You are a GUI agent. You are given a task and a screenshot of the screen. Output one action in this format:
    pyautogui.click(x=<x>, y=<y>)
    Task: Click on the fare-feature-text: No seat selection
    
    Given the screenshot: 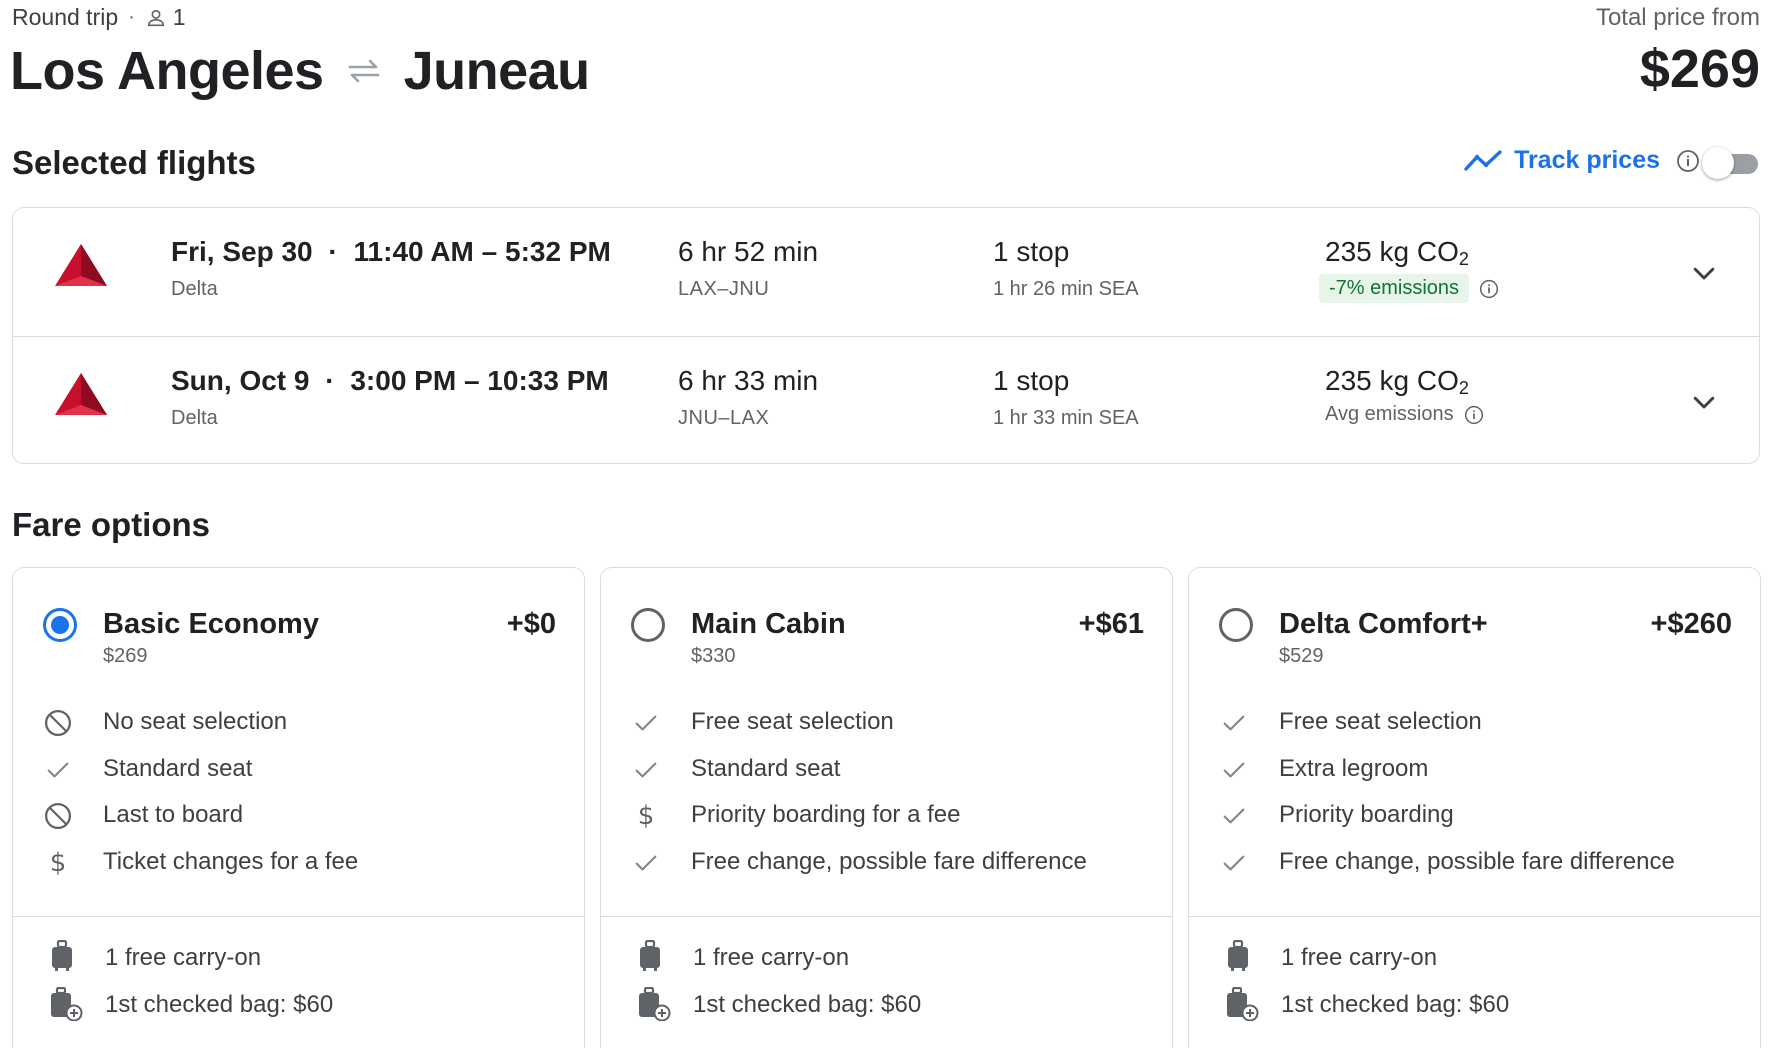 What is the action you would take?
    pyautogui.click(x=195, y=721)
    